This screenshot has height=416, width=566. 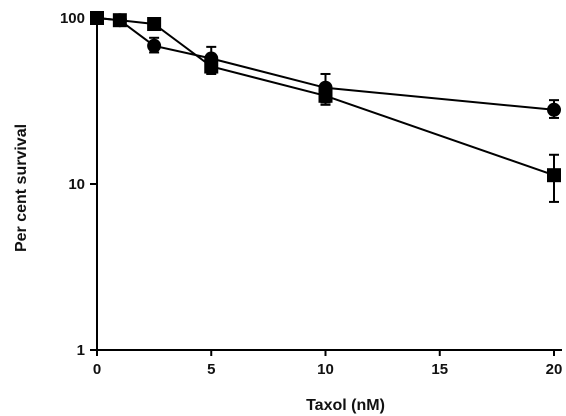 I want to click on x-tick-label: 5, so click(x=211, y=369).